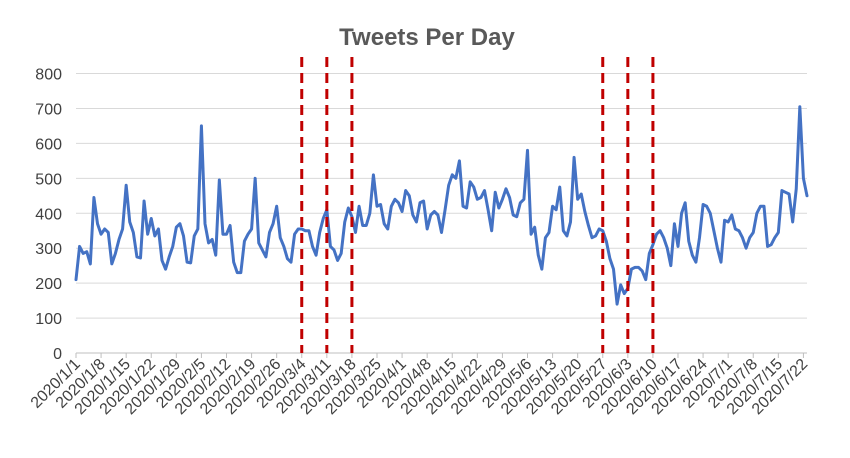  I want to click on y-tick-label: 600, so click(48, 144).